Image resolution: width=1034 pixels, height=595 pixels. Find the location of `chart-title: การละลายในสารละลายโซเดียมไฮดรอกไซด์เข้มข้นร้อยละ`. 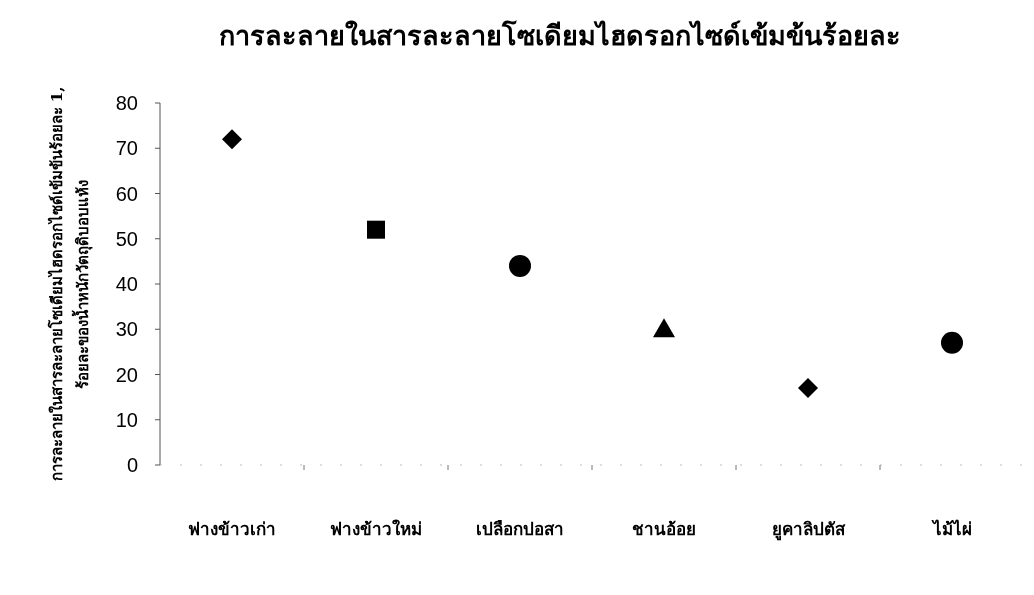

chart-title: การละลายในสารละลายโซเดียมไฮดรอกไซด์เข้มข้นร้อยละ is located at coordinates (560, 35).